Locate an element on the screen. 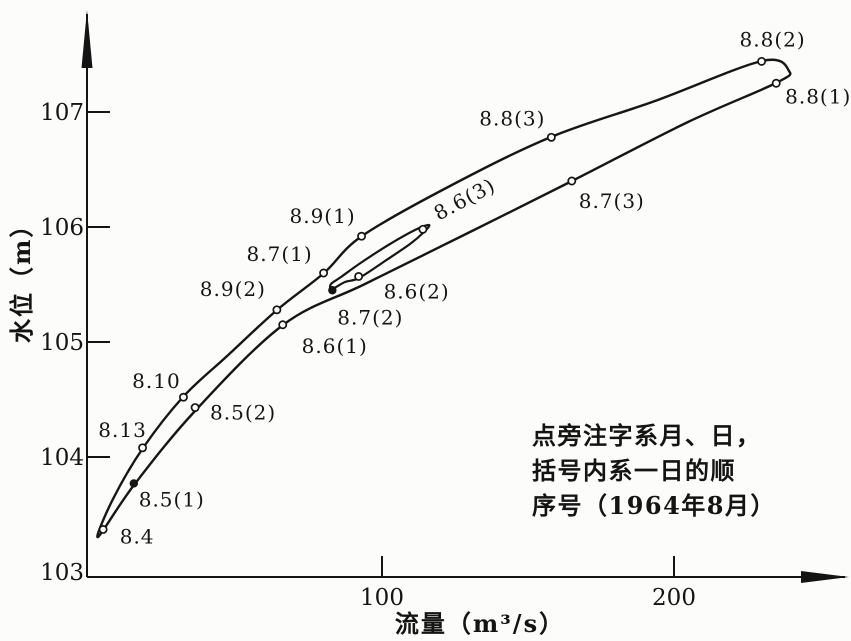 The height and width of the screenshot is (641, 851). y-axis-arrowhead is located at coordinates (87, 39).